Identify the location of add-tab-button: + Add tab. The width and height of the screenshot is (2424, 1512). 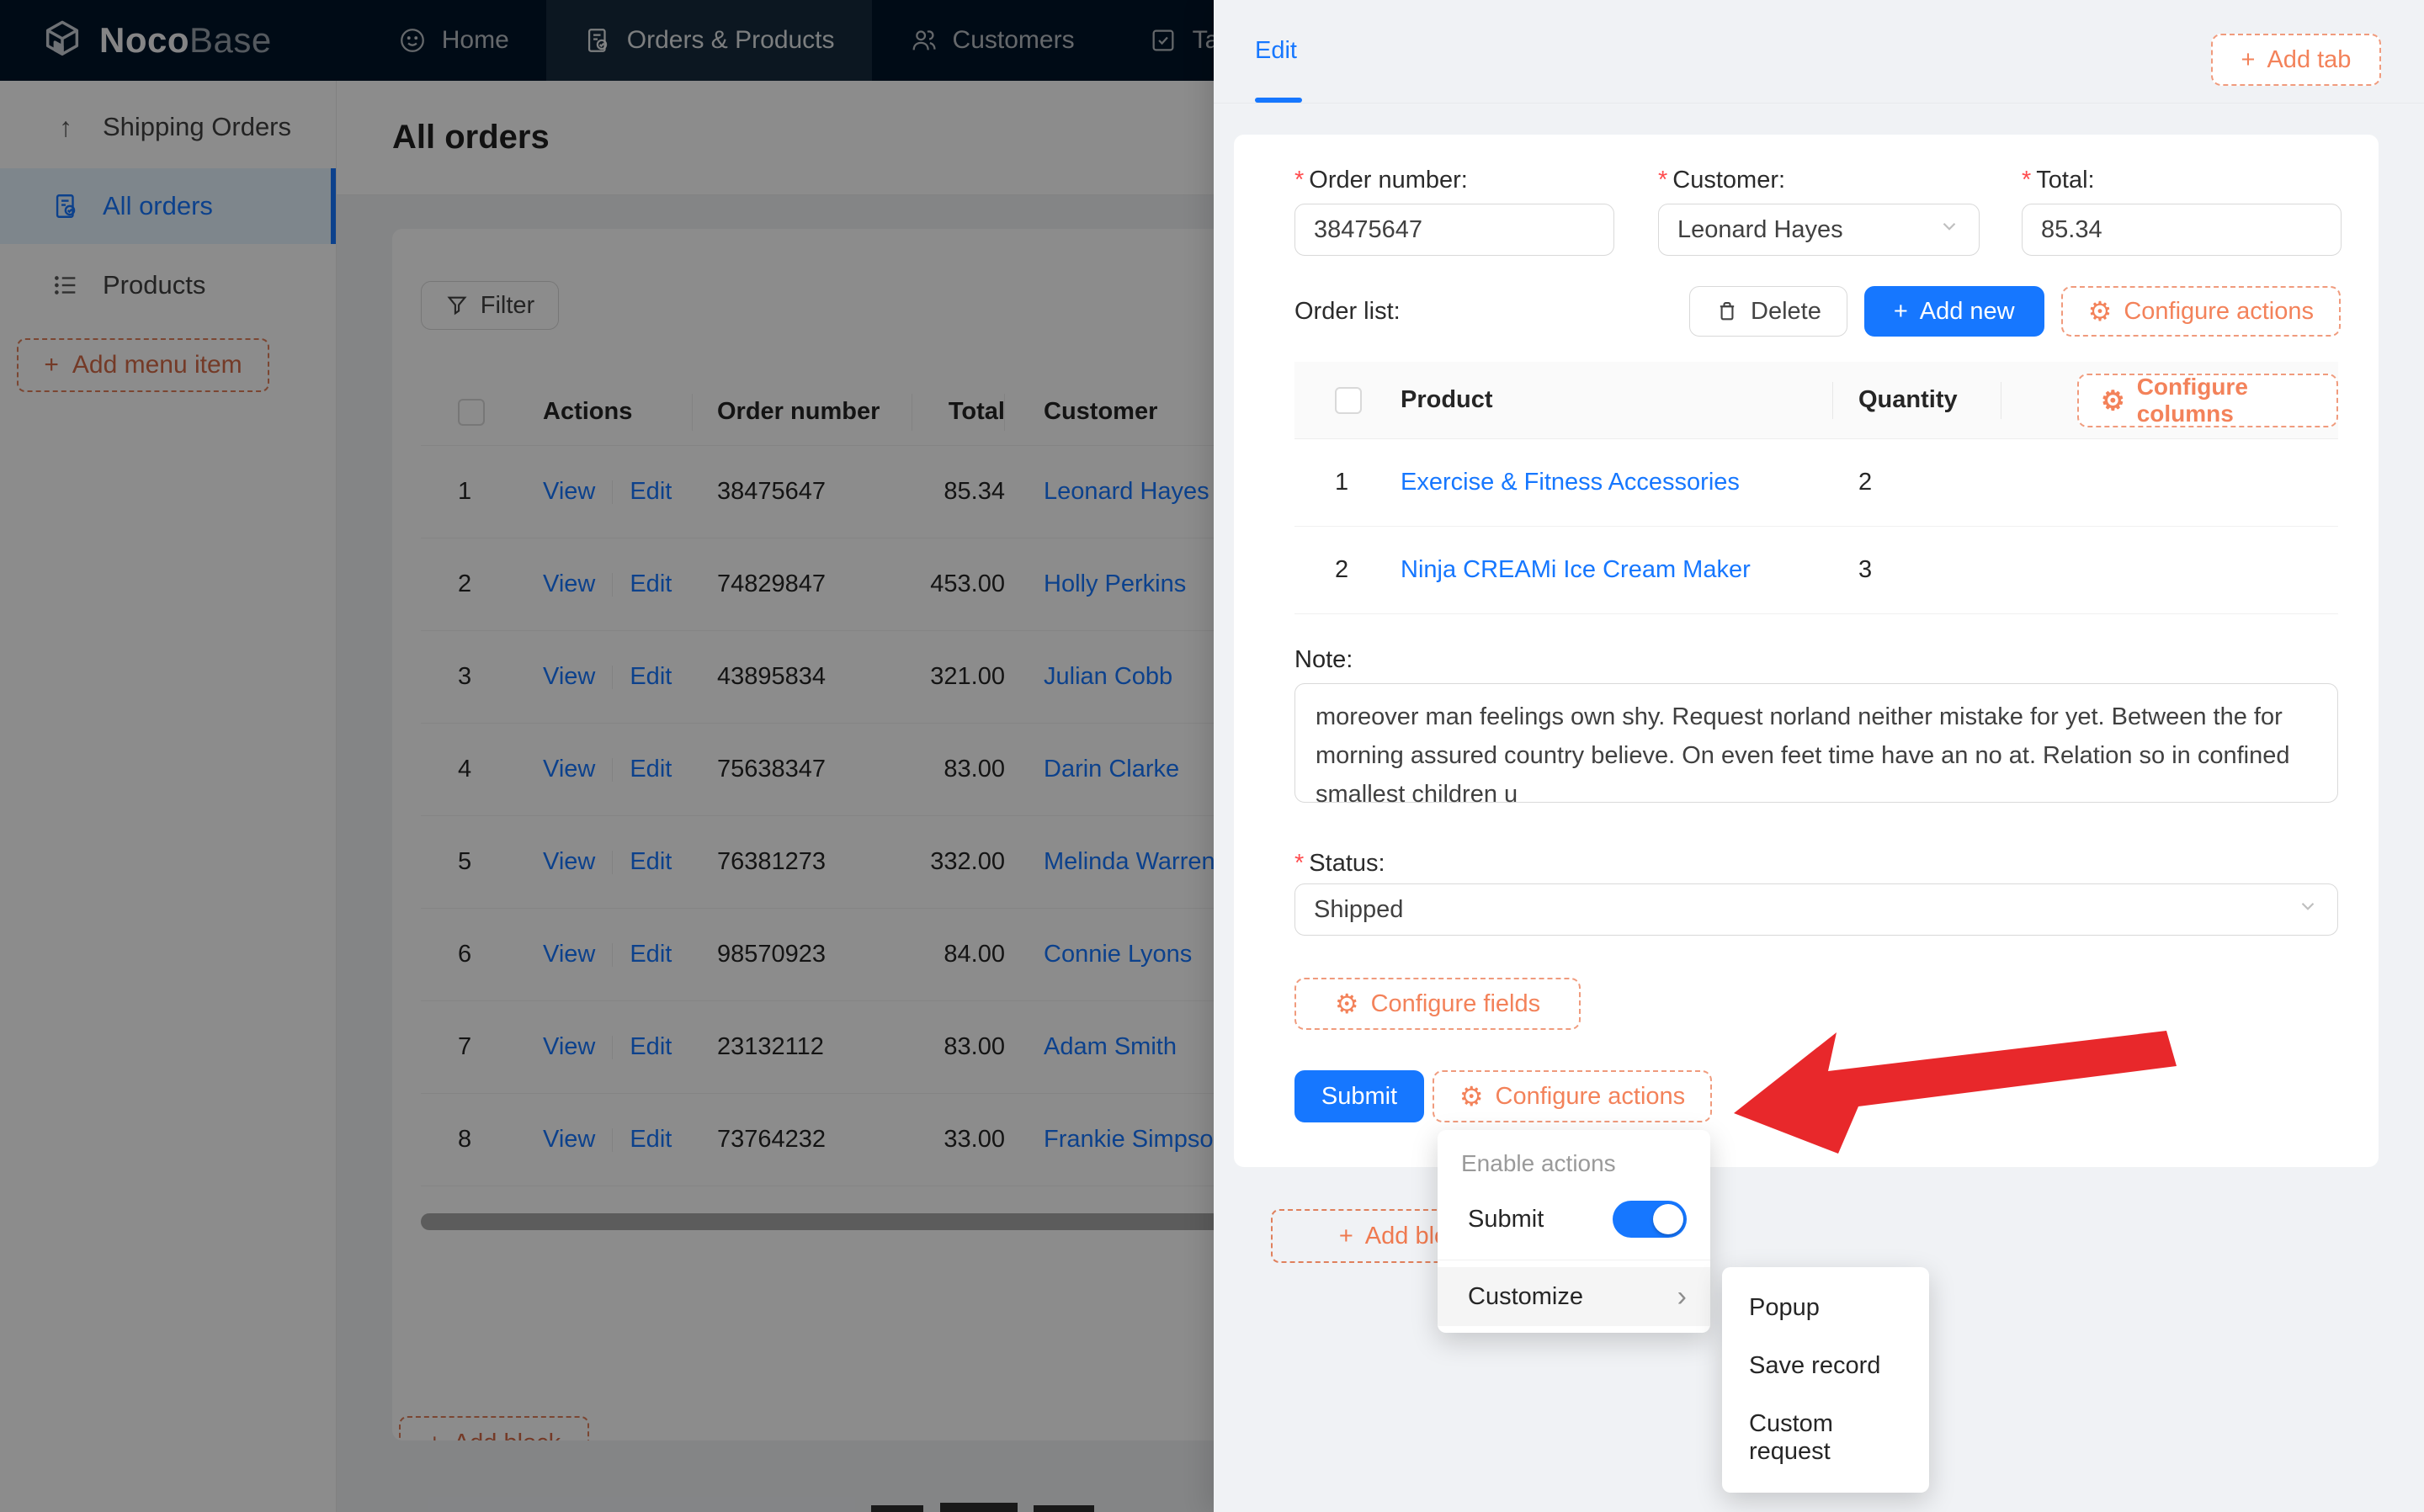
(2296, 60).